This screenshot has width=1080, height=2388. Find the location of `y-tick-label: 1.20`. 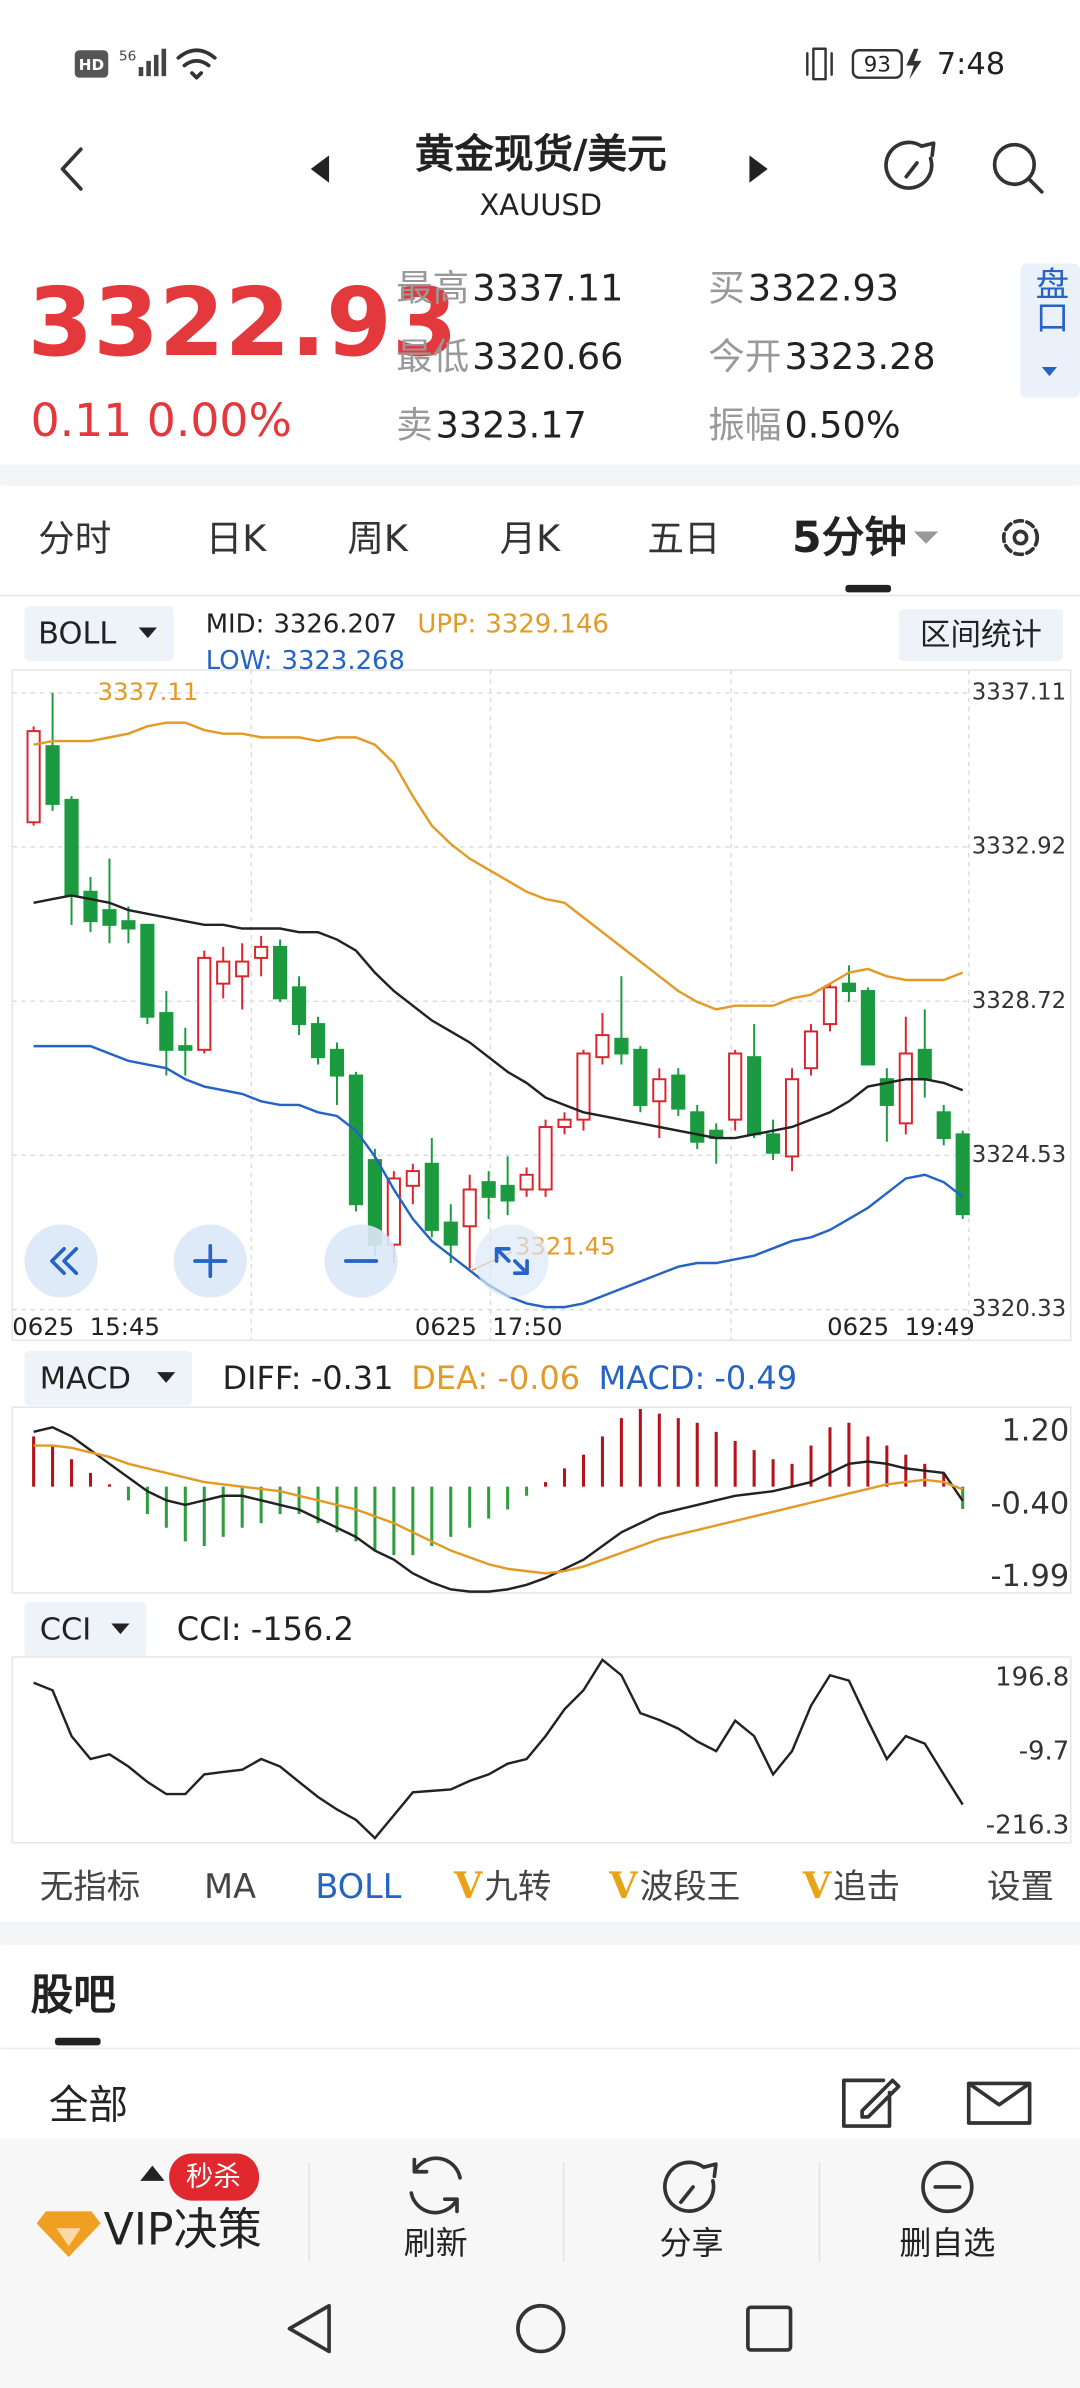

y-tick-label: 1.20 is located at coordinates (1035, 1430).